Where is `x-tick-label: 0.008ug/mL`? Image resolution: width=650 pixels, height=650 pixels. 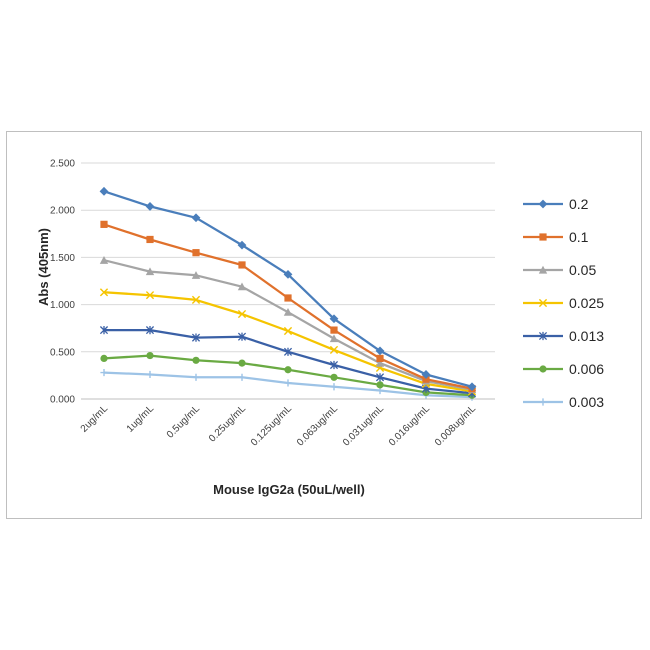 x-tick-label: 0.008ug/mL is located at coordinates (455, 425).